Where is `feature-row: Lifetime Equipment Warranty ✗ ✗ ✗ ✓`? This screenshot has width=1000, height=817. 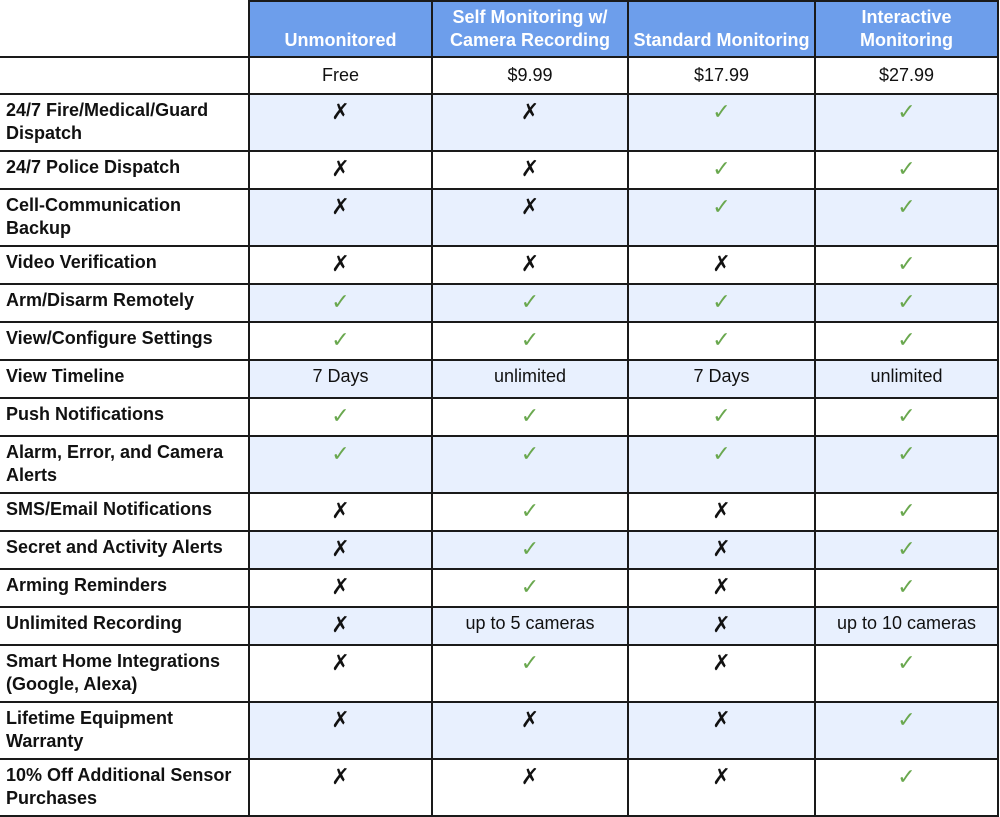
feature-row: Lifetime Equipment Warranty ✗ ✗ ✗ ✓ is located at coordinates (499, 730).